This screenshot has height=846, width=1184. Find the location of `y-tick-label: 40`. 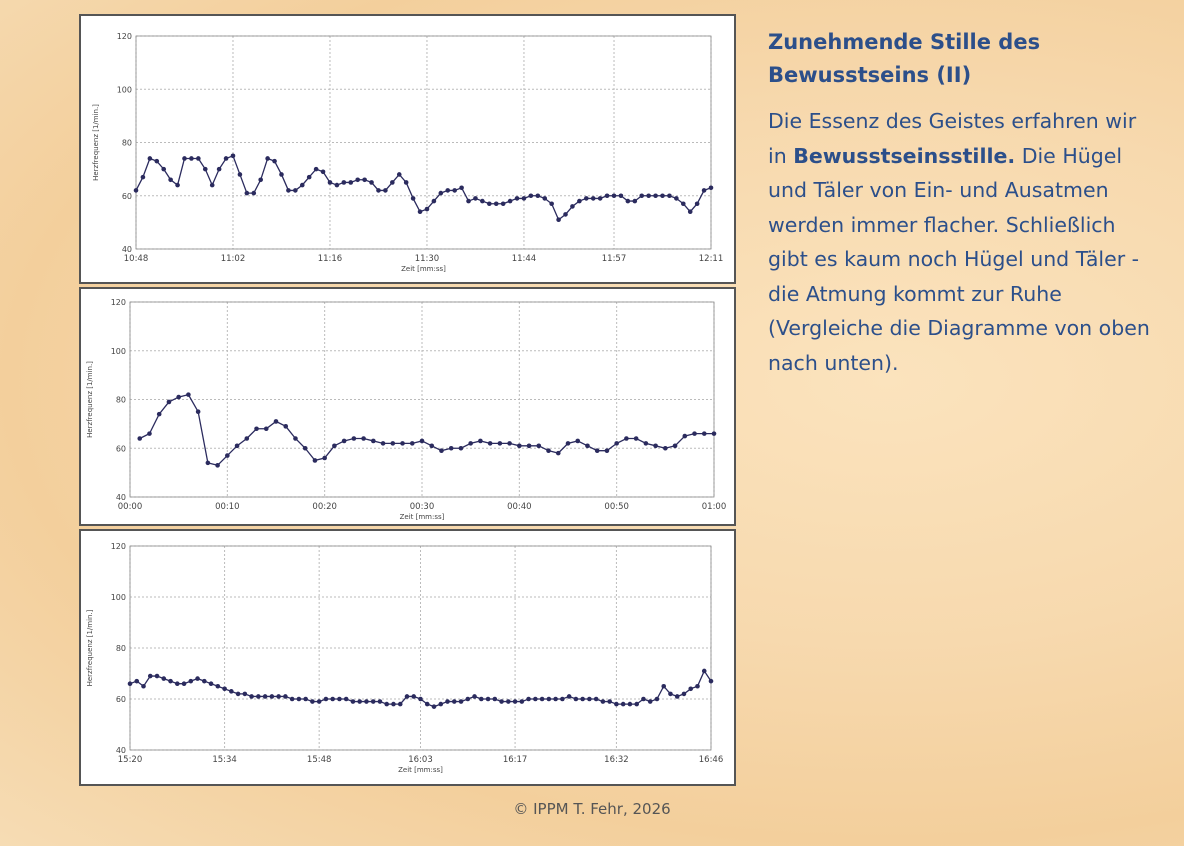

y-tick-label: 40 is located at coordinates (121, 497).